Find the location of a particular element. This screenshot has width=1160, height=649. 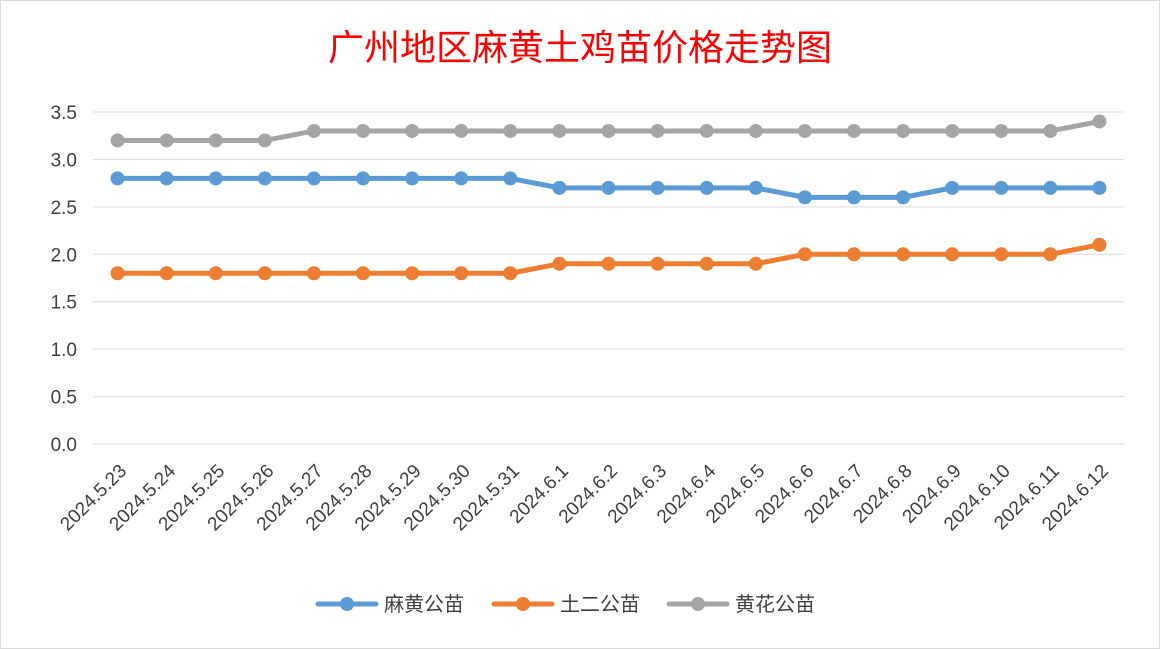

legend-label: 黄花公苗 is located at coordinates (775, 604).